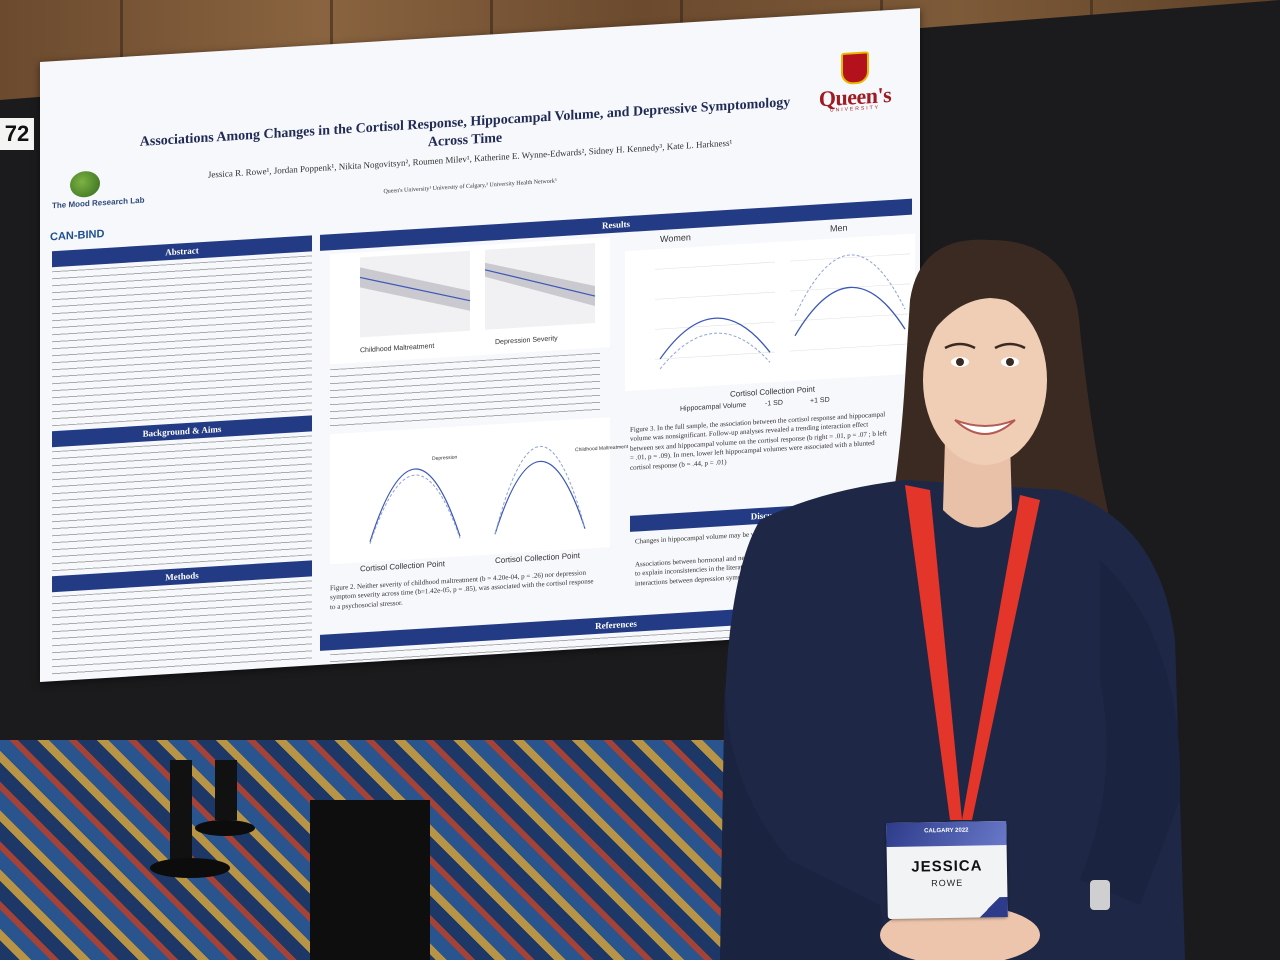  What do you see at coordinates (470, 301) in the screenshot?
I see `figure-1-chart` at bounding box center [470, 301].